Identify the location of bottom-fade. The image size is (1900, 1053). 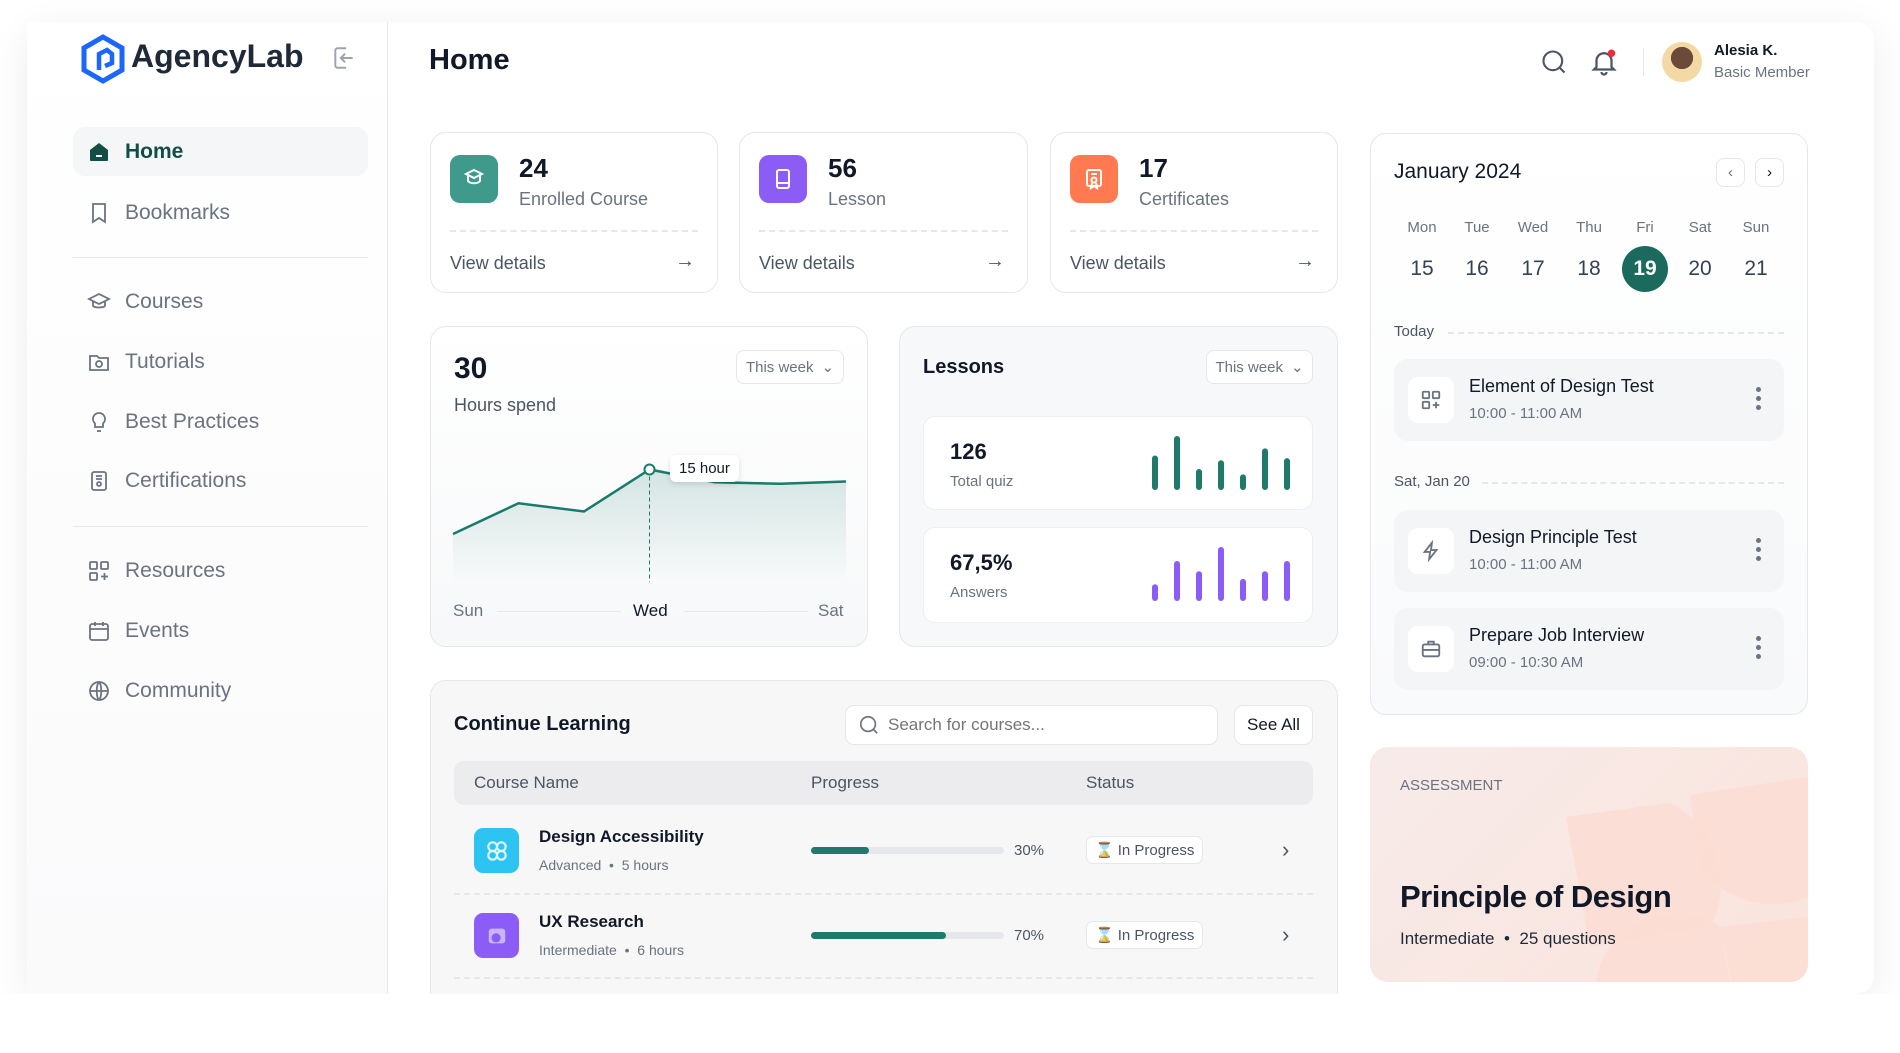
(950, 1023).